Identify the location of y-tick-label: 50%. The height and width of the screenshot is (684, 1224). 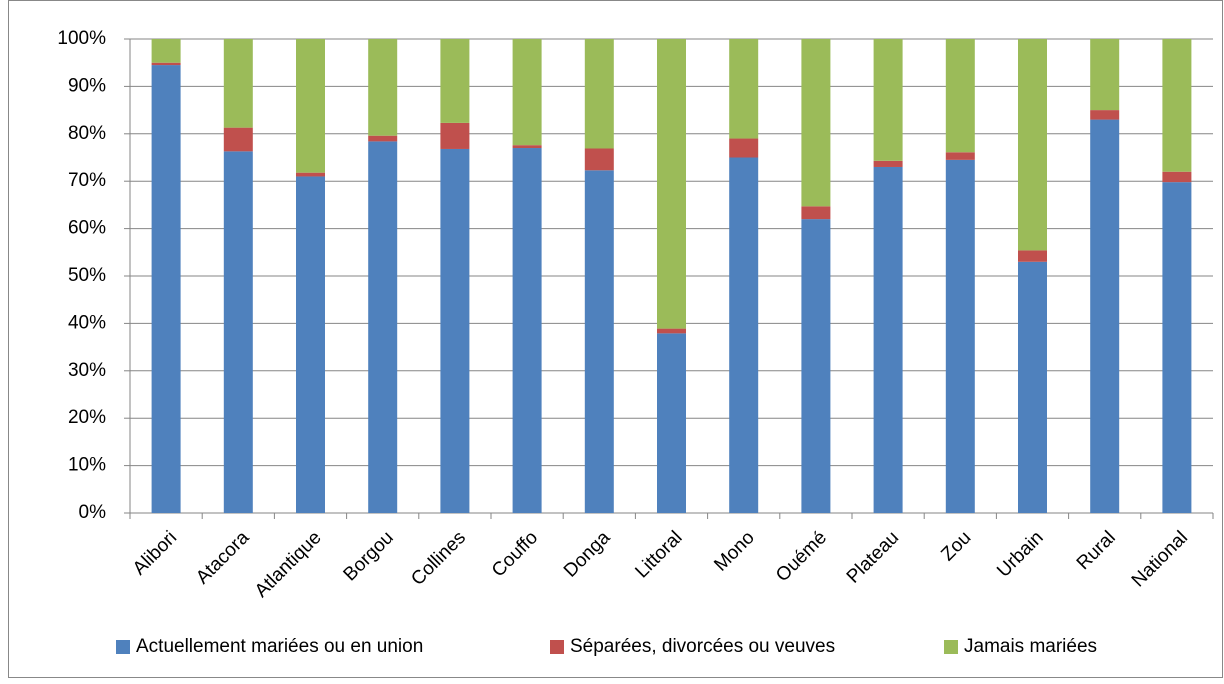
(87, 275).